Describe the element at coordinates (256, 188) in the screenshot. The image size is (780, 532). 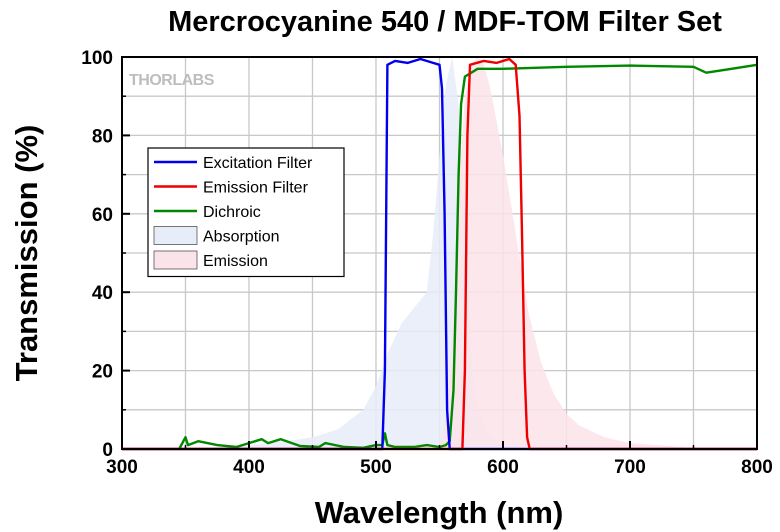
I see `legend-label-emission-filter: Emission Filter` at that location.